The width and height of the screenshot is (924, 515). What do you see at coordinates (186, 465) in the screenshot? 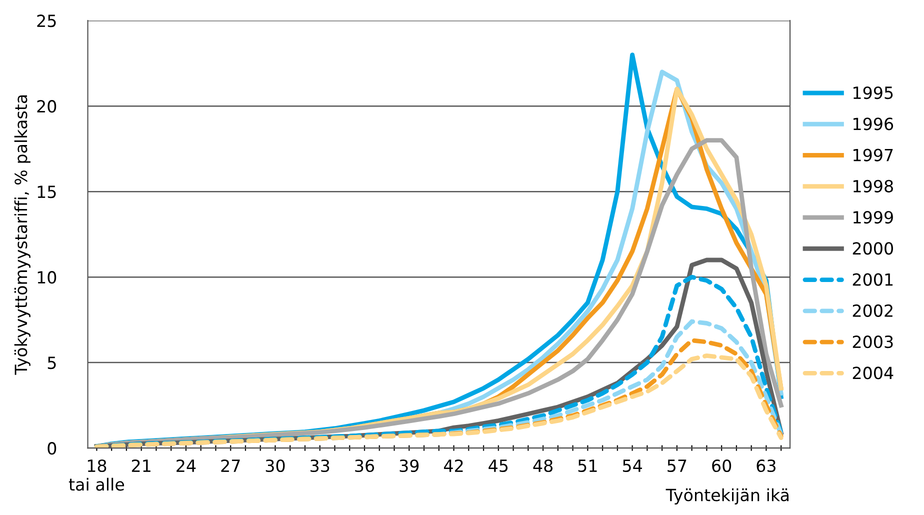
I see `x-tick-label: 24` at bounding box center [186, 465].